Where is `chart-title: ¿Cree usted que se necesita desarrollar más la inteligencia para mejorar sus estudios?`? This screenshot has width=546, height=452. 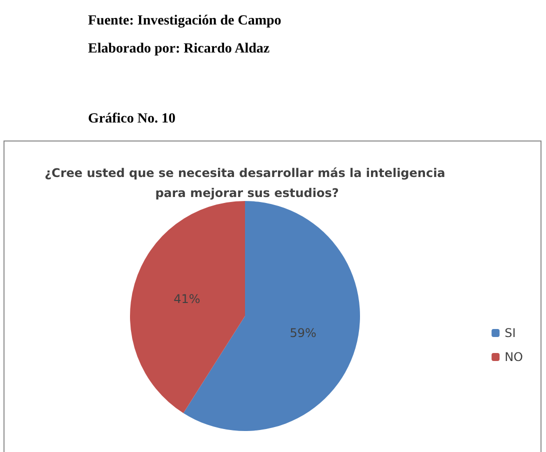
chart-title: ¿Cree usted que se necesita desarrollar más la inteligencia para mejorar sus estudios? is located at coordinates (247, 183).